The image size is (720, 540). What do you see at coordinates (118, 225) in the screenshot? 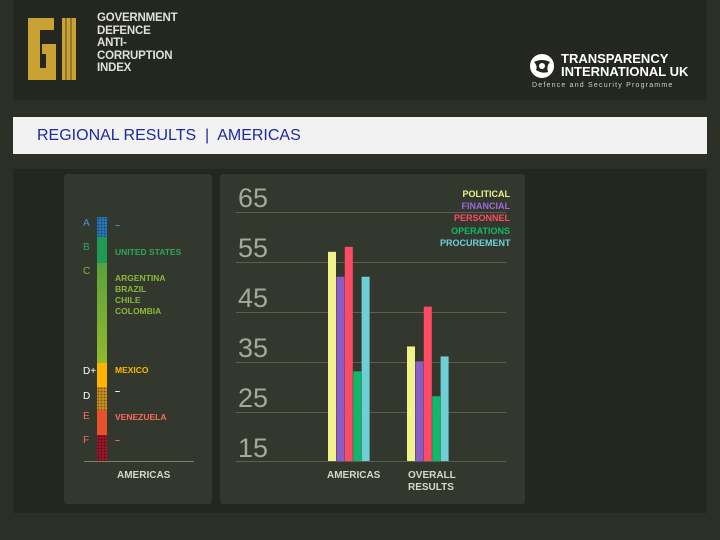
I see `band-a-empty: –` at bounding box center [118, 225].